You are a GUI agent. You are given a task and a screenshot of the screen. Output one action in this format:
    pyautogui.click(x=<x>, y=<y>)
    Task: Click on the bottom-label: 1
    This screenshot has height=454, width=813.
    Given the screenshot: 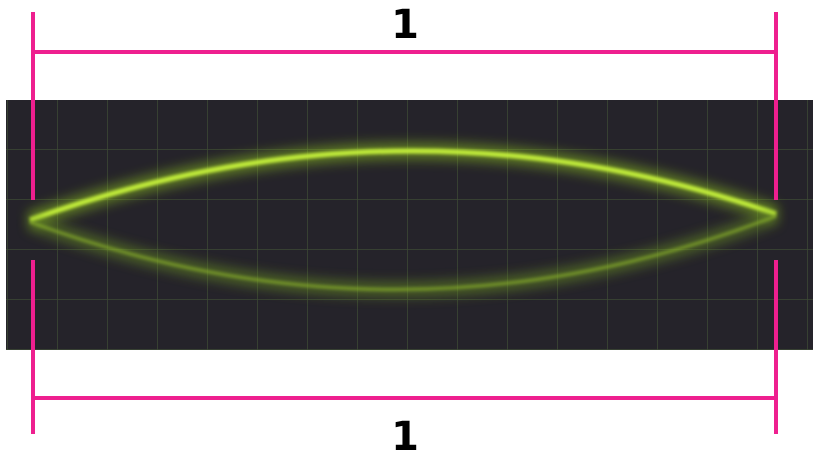 What is the action you would take?
    pyautogui.click(x=405, y=434)
    